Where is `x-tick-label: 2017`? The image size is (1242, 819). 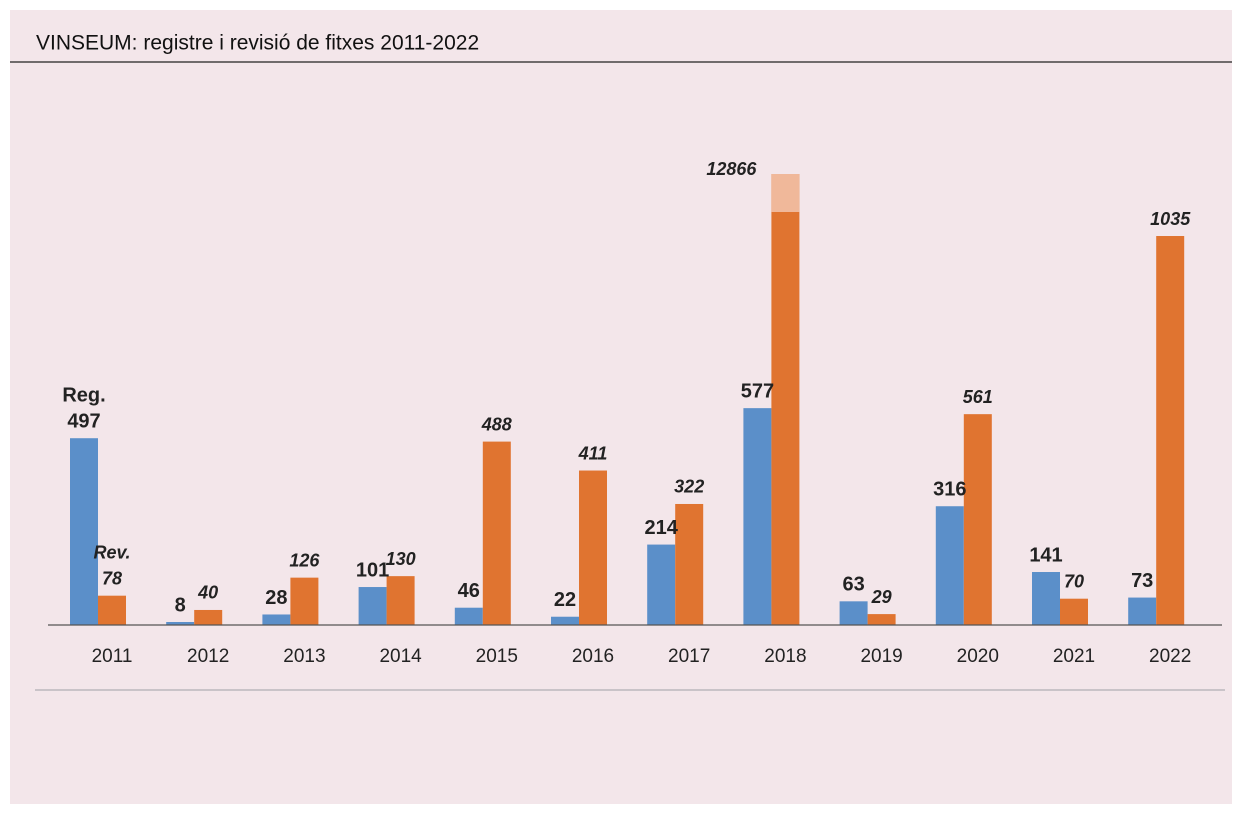 x-tick-label: 2017 is located at coordinates (689, 656).